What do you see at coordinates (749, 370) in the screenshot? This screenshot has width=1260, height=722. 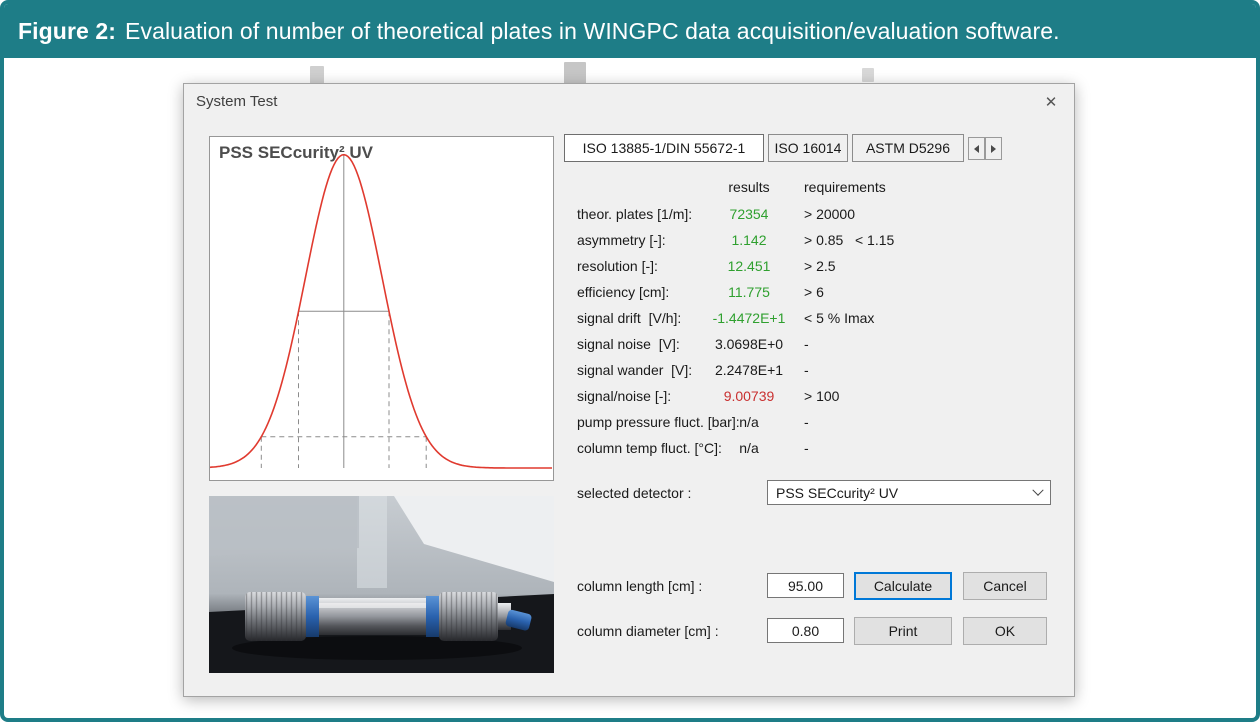 I see `row-result-value: 2.2478E+1` at bounding box center [749, 370].